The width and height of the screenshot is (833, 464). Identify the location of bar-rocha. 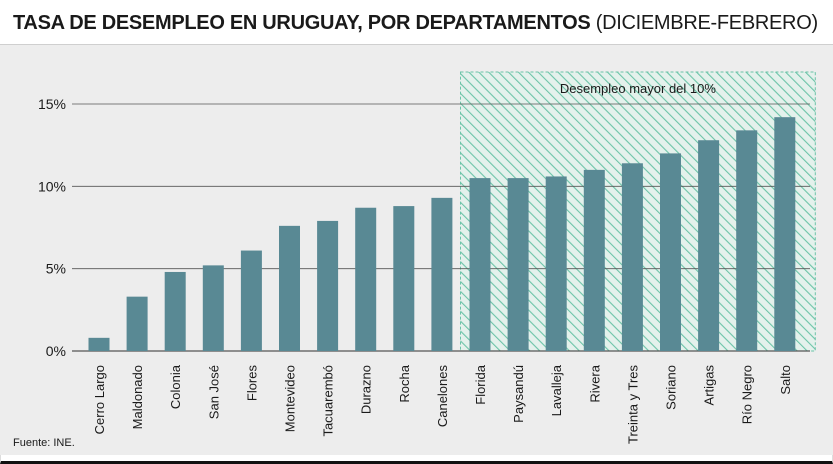
(404, 278).